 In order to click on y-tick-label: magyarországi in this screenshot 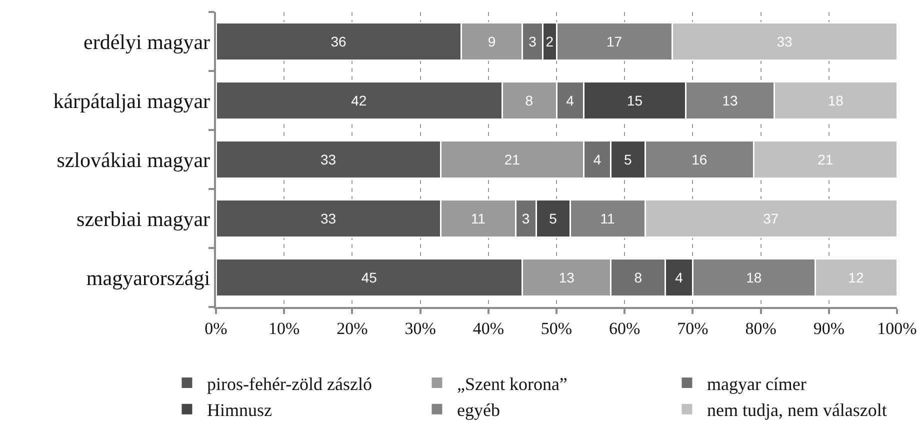, I will do `click(148, 278)`.